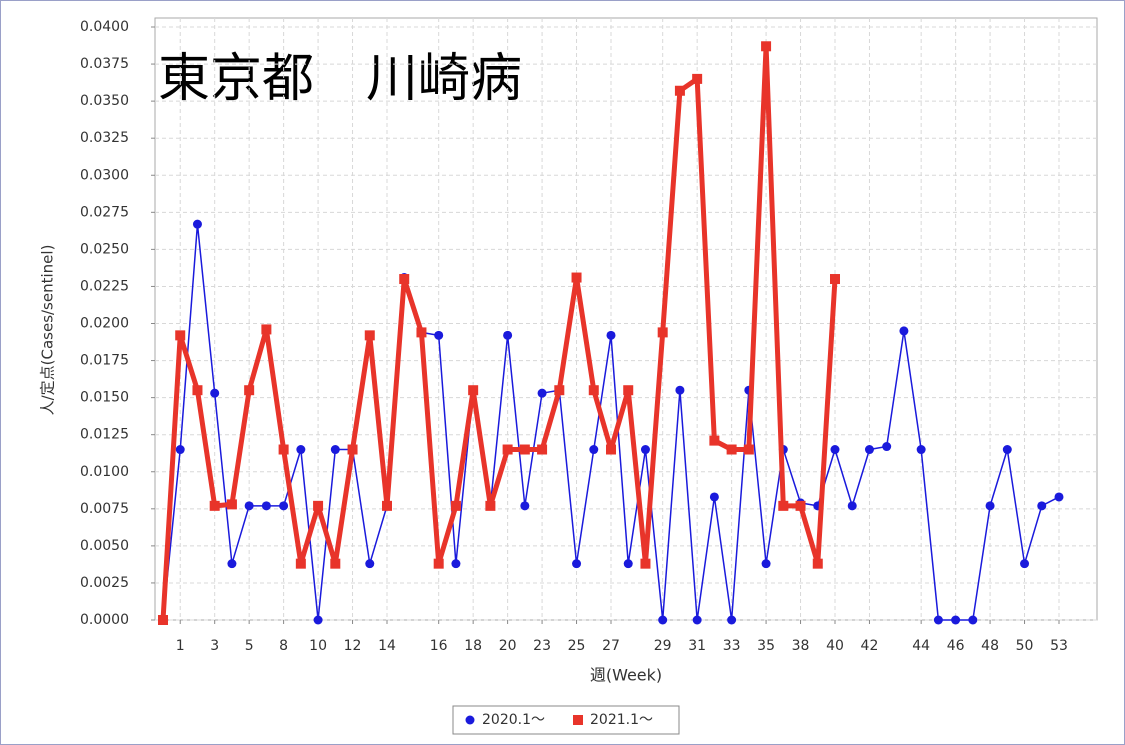 This screenshot has width=1125, height=745. Describe the element at coordinates (870, 646) in the screenshot. I see `x-tick-label: 42` at that location.